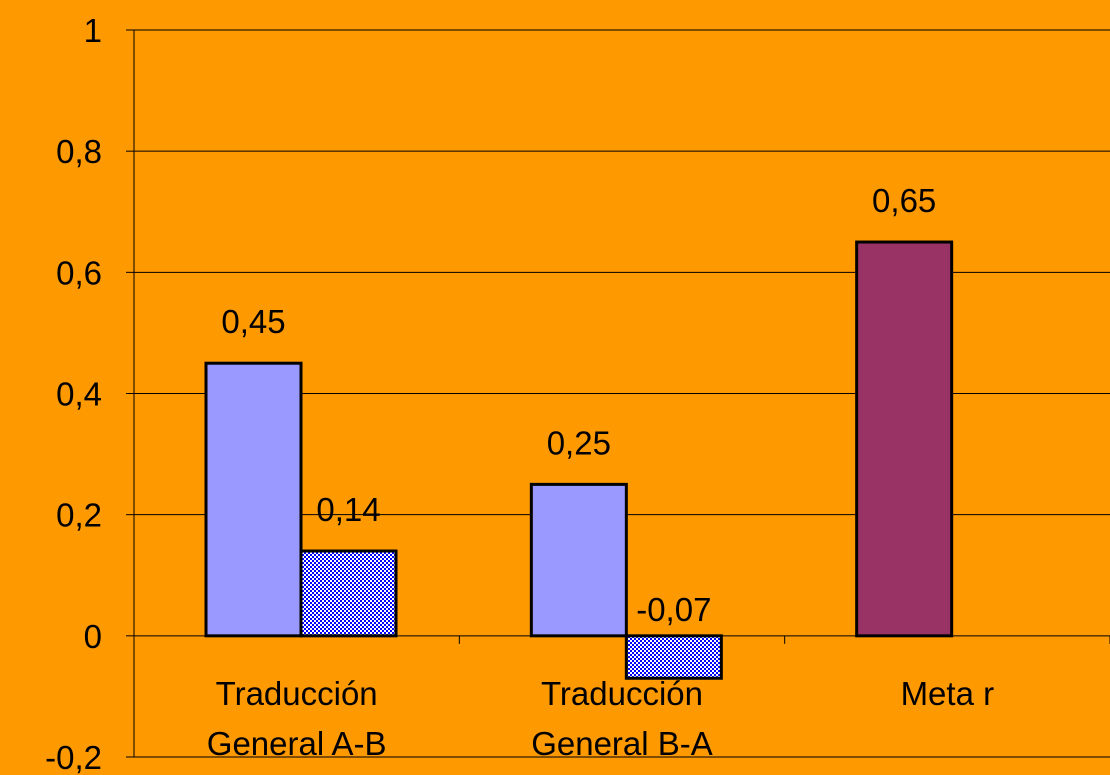 Image resolution: width=1110 pixels, height=775 pixels. What do you see at coordinates (79, 394) in the screenshot?
I see `y-tick-label: 0,4` at bounding box center [79, 394].